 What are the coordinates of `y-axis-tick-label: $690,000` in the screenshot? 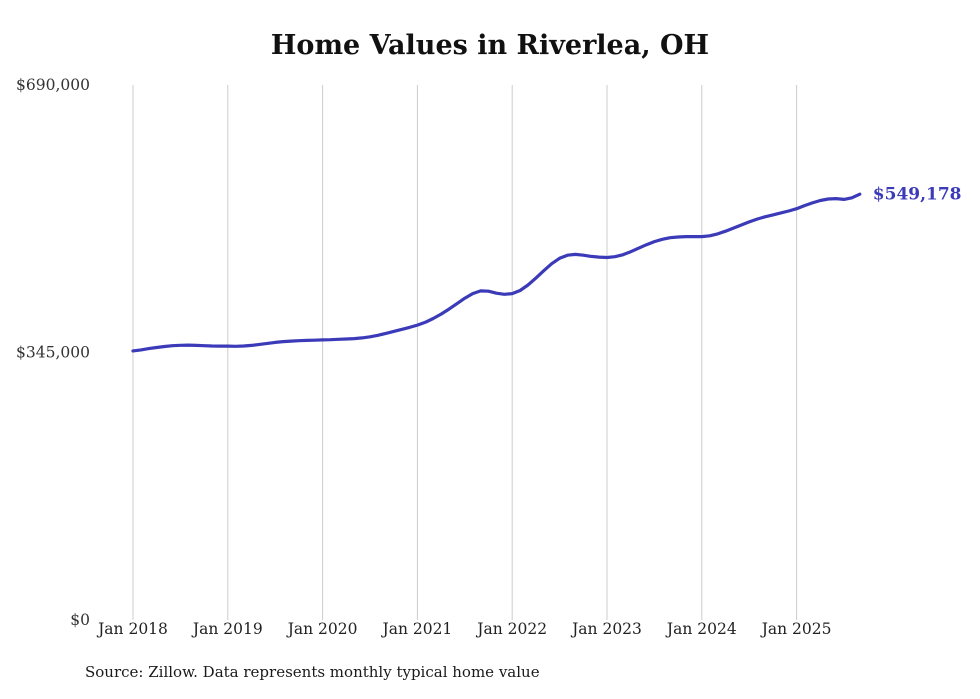 It's located at (53, 85).